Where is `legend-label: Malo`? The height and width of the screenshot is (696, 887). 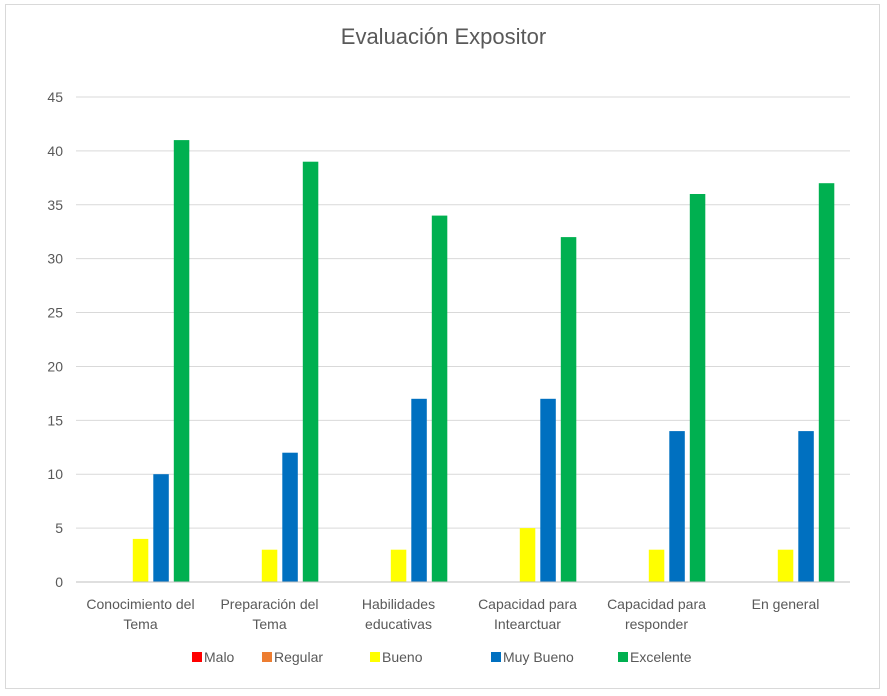
legend-label: Malo is located at coordinates (219, 657).